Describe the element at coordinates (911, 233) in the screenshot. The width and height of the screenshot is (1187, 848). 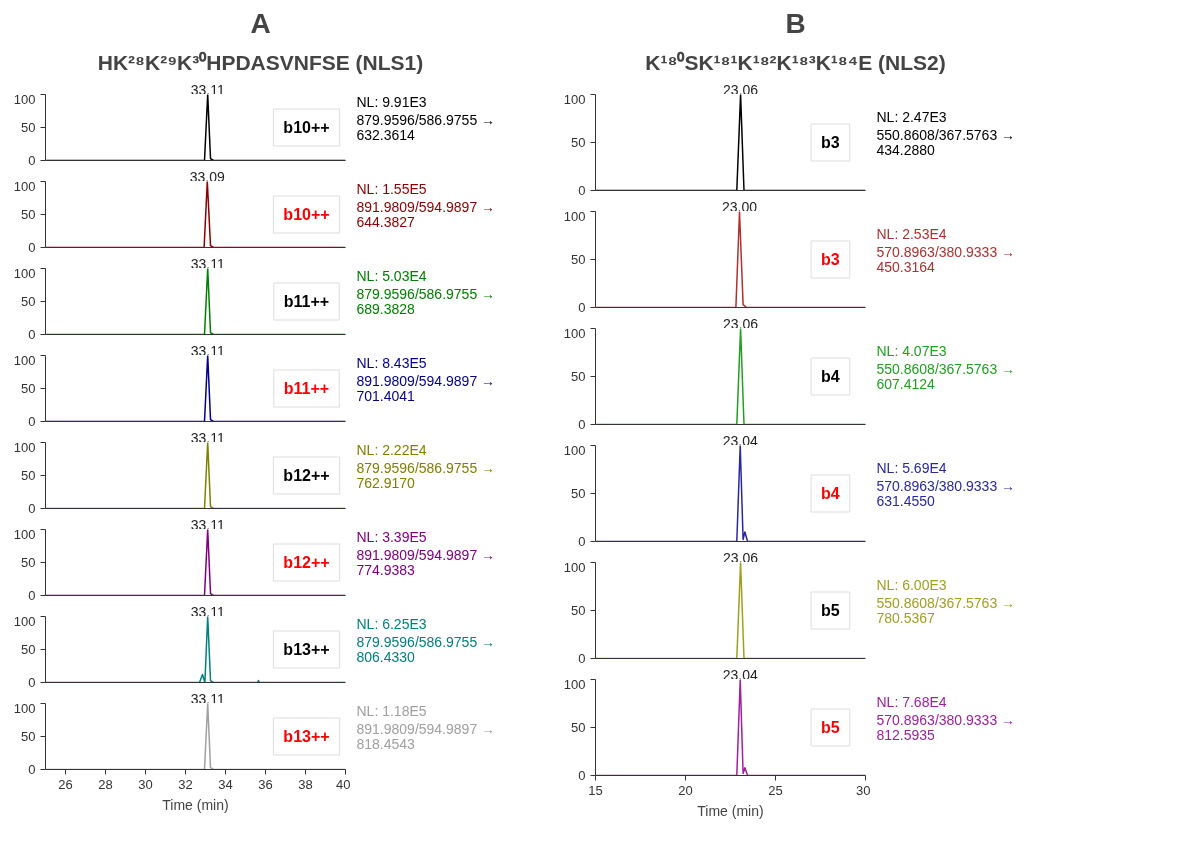
I see `text: NL: 2.53E4` at that location.